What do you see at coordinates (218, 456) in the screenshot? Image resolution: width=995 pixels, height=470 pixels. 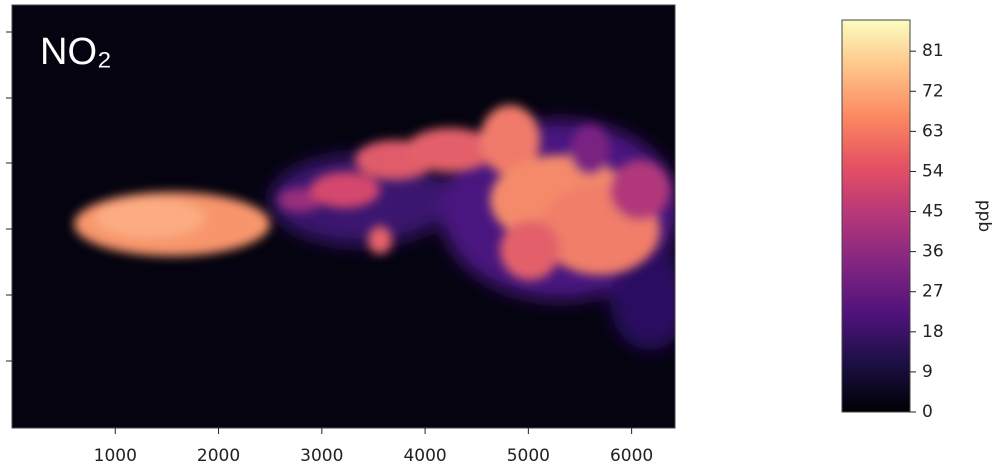 I see `x-tick-label: 2000` at bounding box center [218, 456].